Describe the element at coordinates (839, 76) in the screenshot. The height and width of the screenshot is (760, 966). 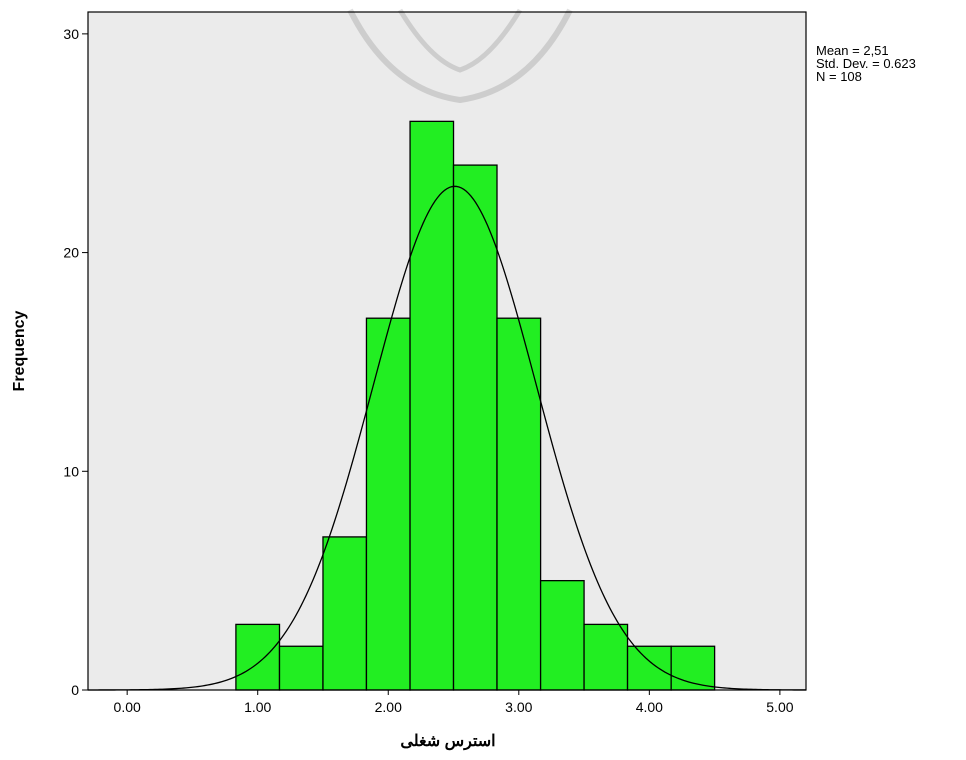
I see `stats-n: N = 108` at that location.